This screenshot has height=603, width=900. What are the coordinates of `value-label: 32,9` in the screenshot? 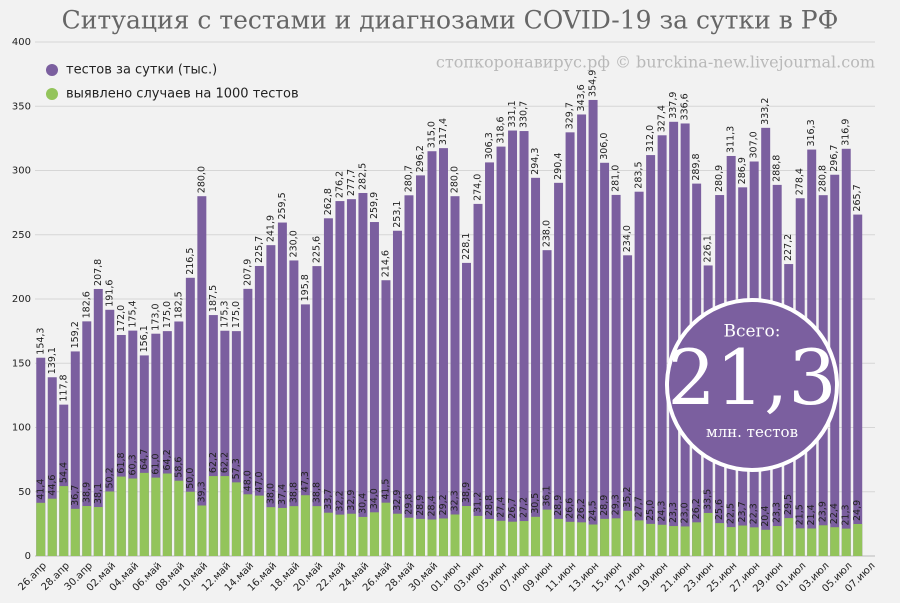 It's located at (351, 500).